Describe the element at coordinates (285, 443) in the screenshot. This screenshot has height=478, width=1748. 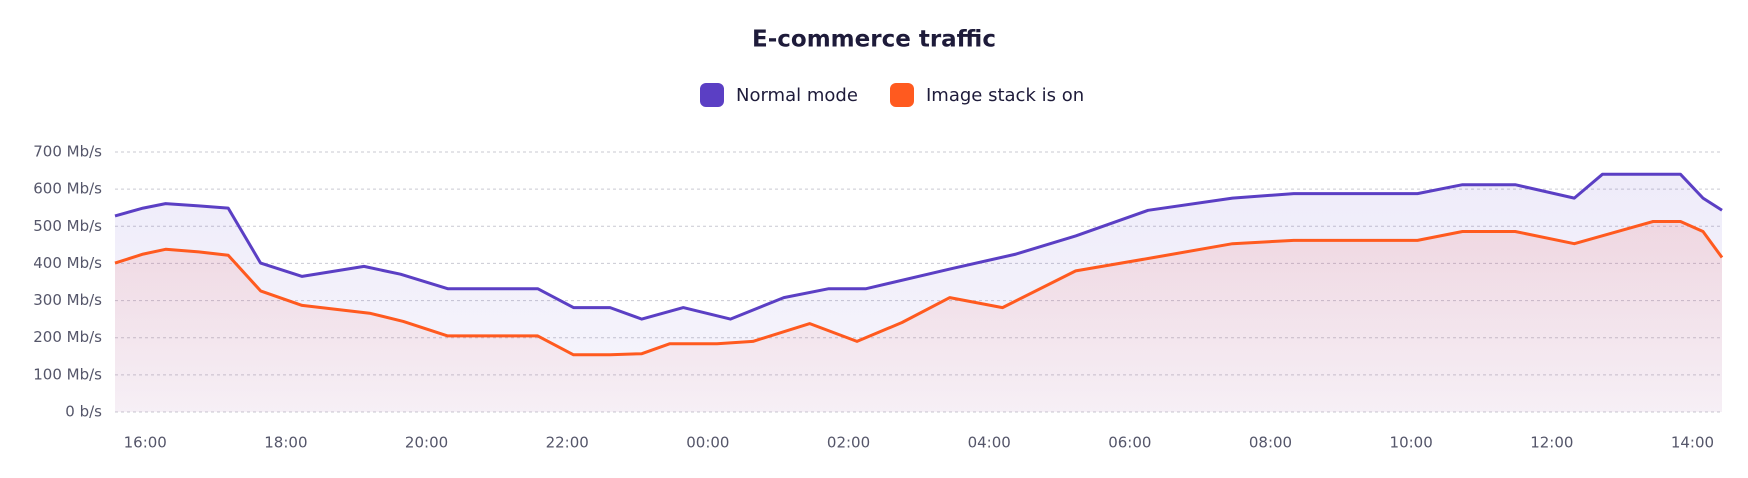
I see `x-tick-label: 18:00` at that location.